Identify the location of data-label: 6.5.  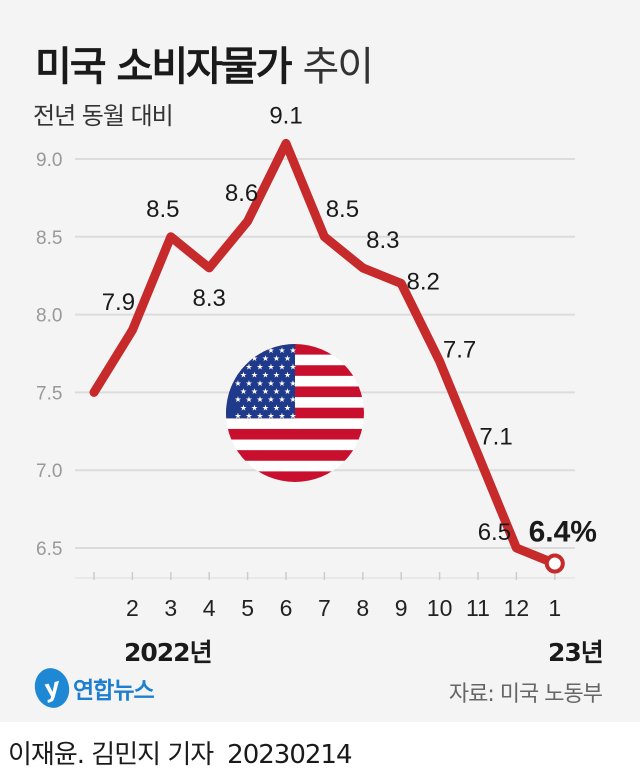
(494, 532).